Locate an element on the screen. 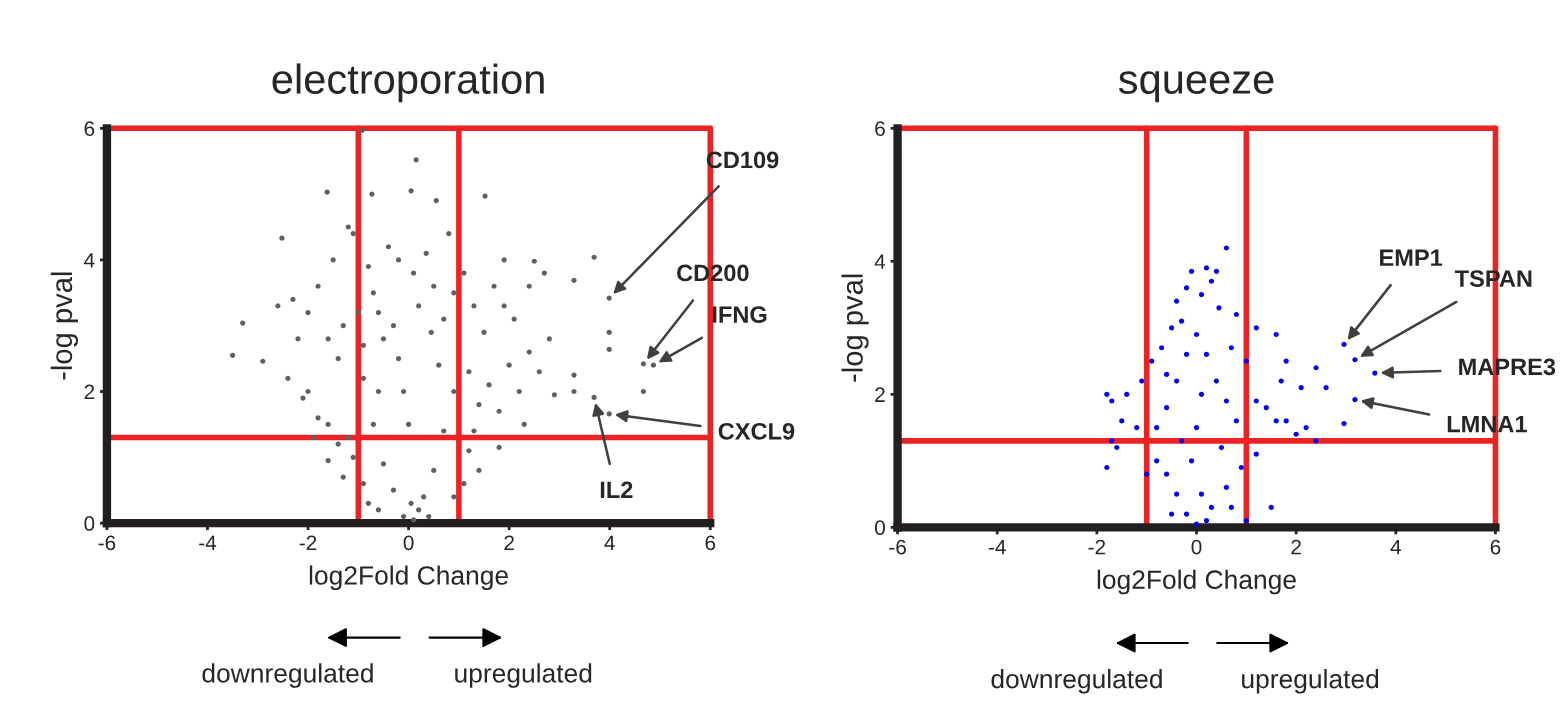 The width and height of the screenshot is (1561, 705). annotation: CXCL9 is located at coordinates (756, 431).